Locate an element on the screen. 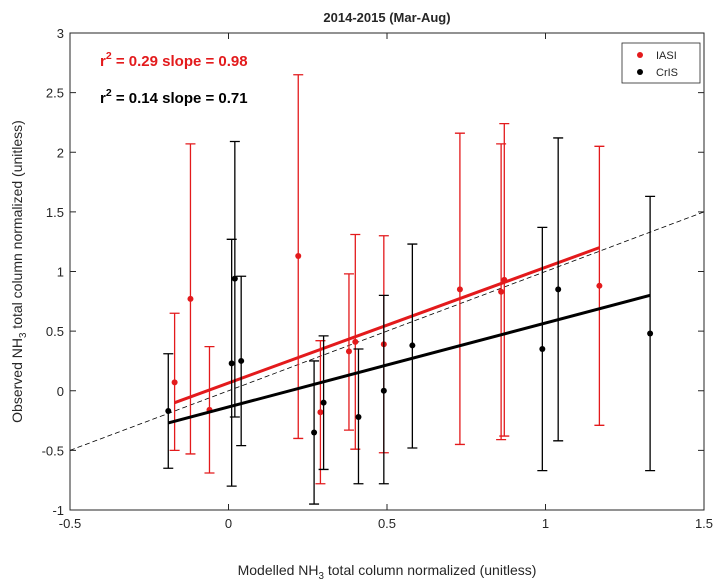 This screenshot has width=716, height=582. x-axis-label-part: Modelled NH is located at coordinates (278, 570).